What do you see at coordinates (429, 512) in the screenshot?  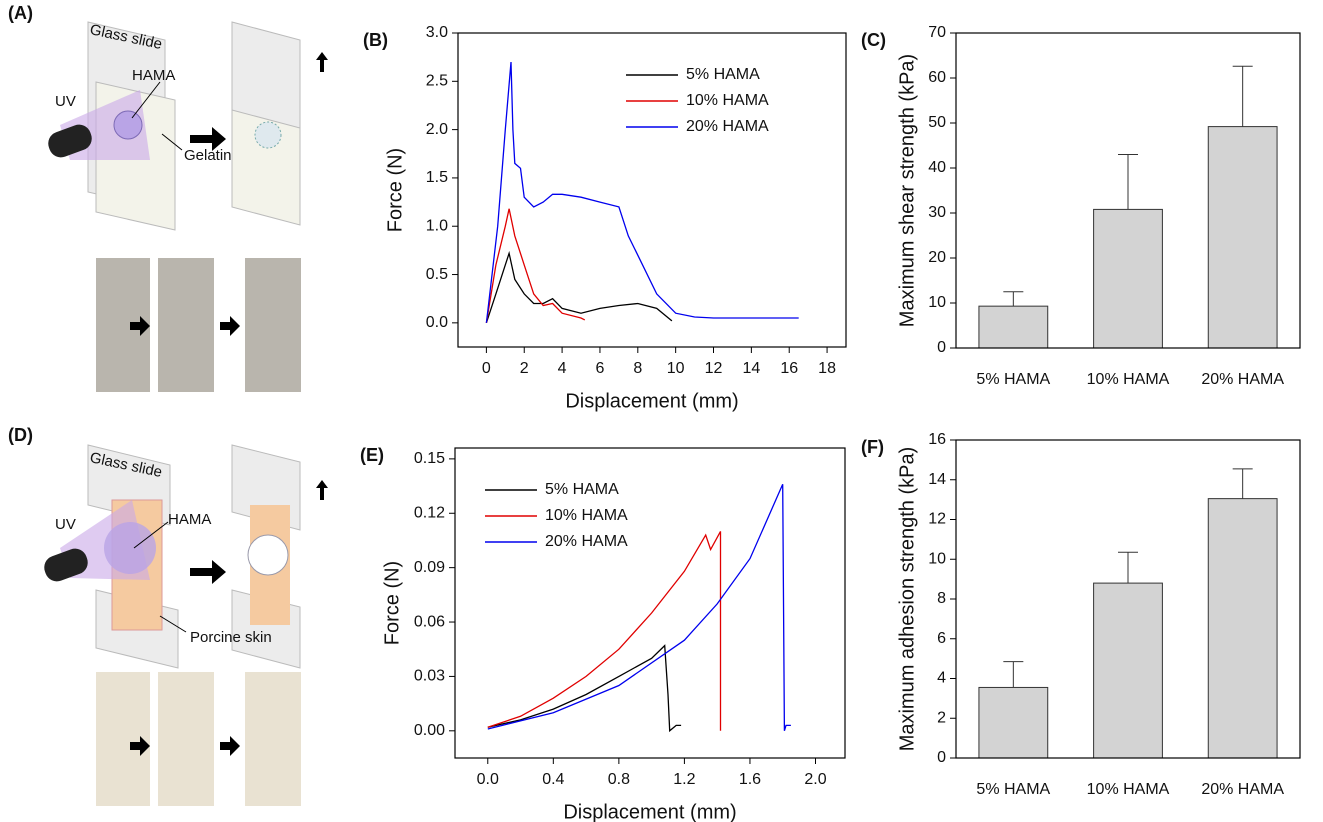 I see `y-tick-label: 0.12` at bounding box center [429, 512].